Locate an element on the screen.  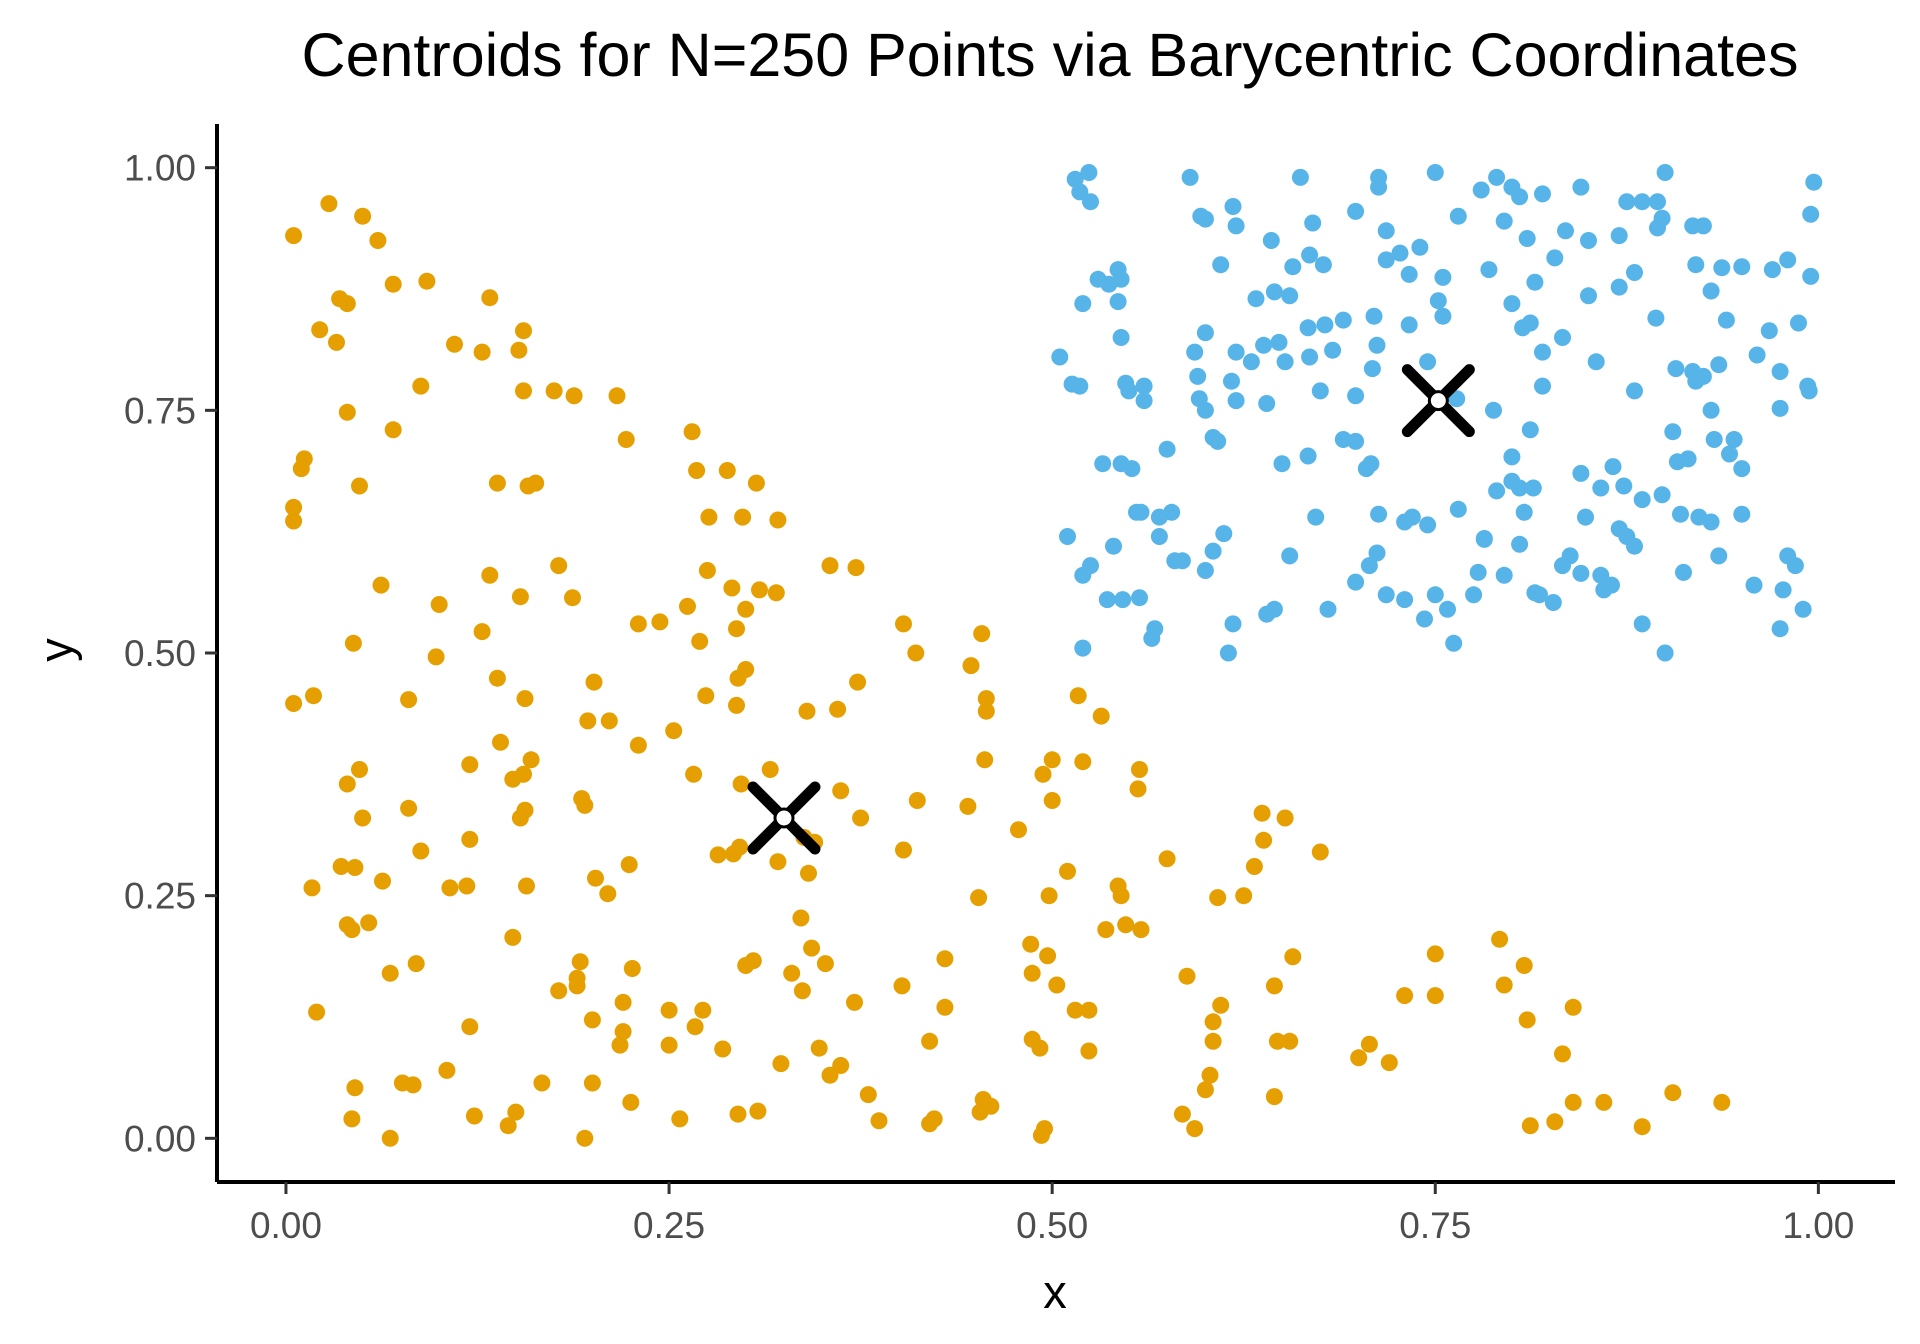
y-tick-label: 0.75 is located at coordinates (160, 410).